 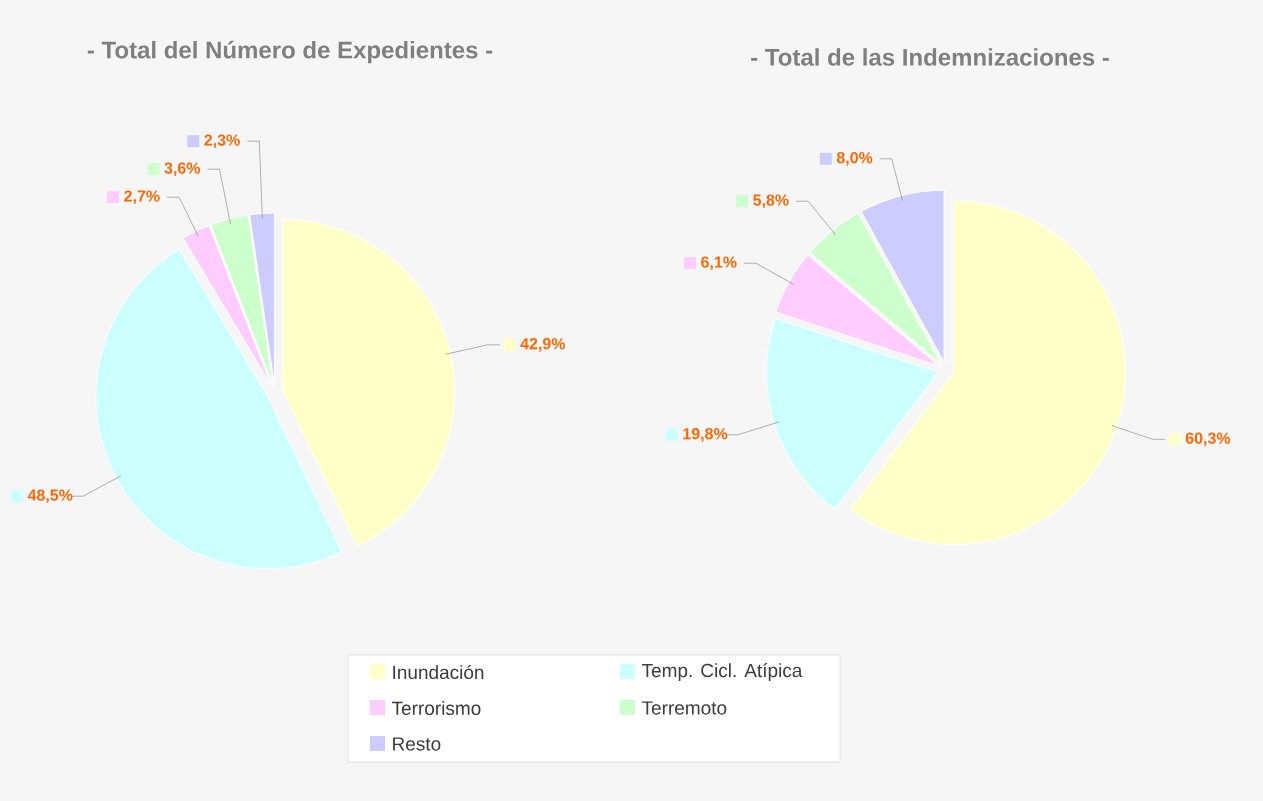 What do you see at coordinates (722, 672) in the screenshot?
I see `legend-label: Temp. Cicl. Atípica` at bounding box center [722, 672].